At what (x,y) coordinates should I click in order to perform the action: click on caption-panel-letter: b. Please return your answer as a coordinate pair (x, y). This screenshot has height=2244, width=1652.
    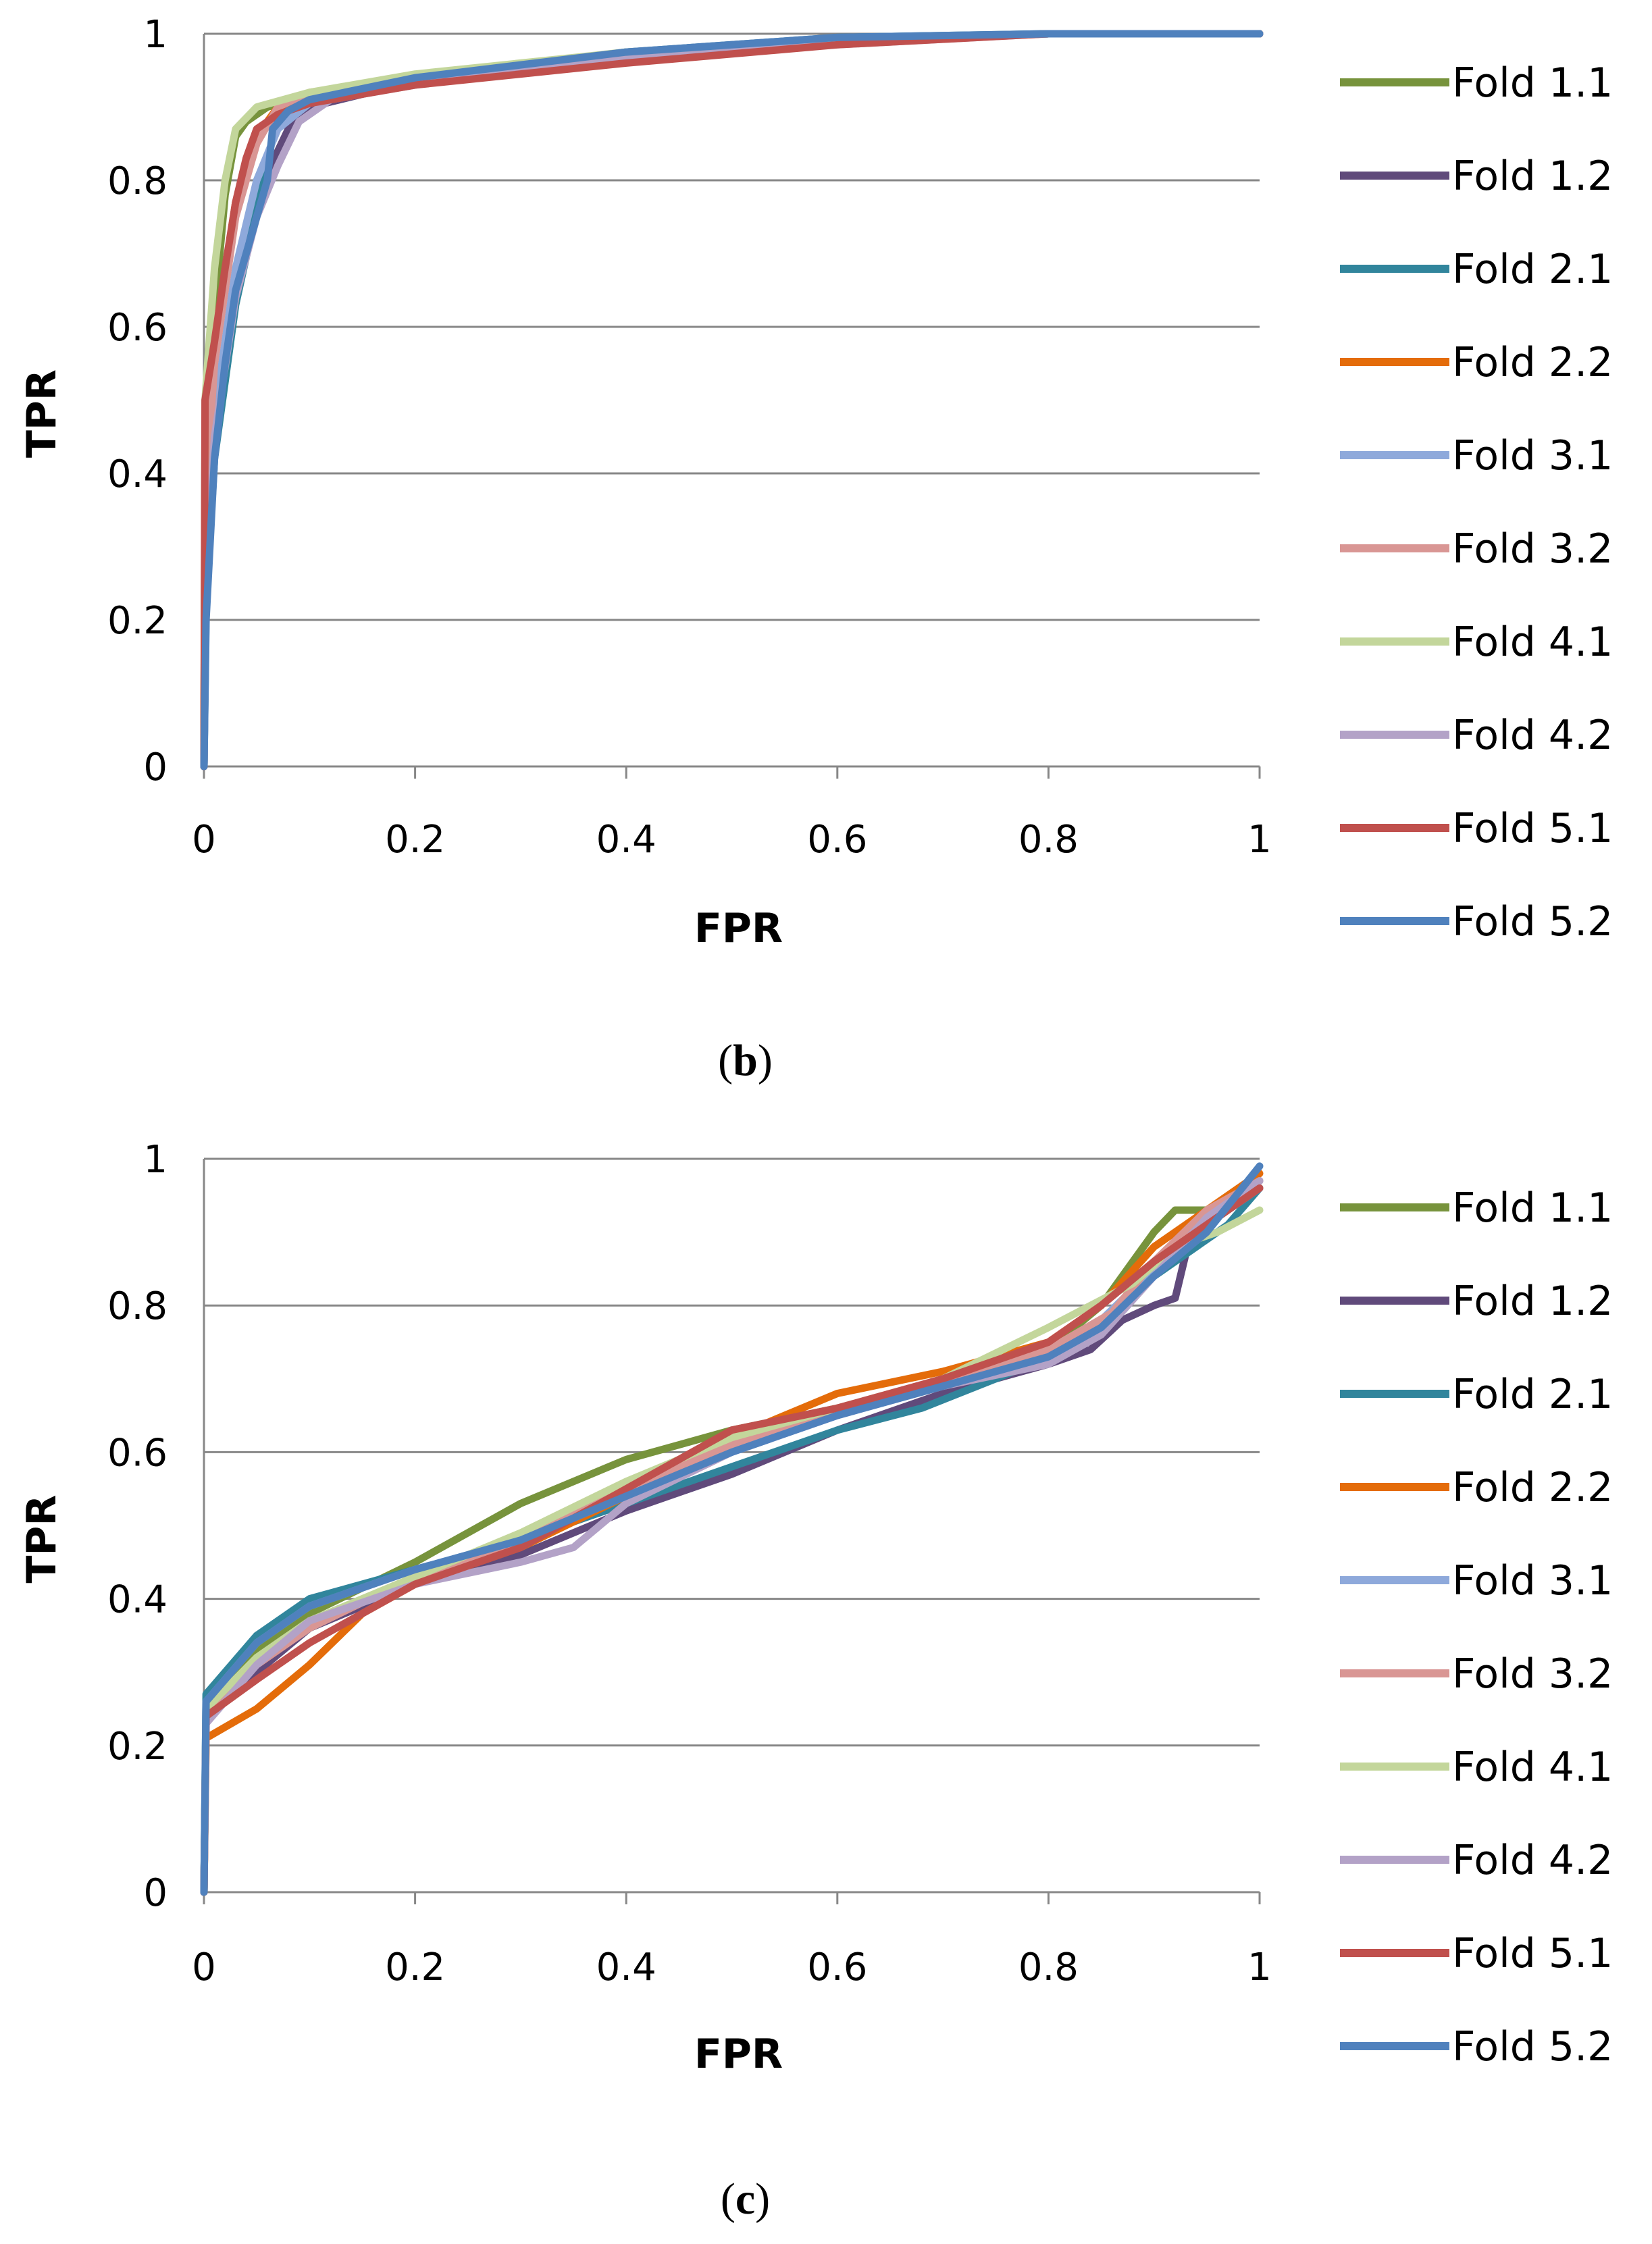
    Looking at the image, I should click on (745, 1061).